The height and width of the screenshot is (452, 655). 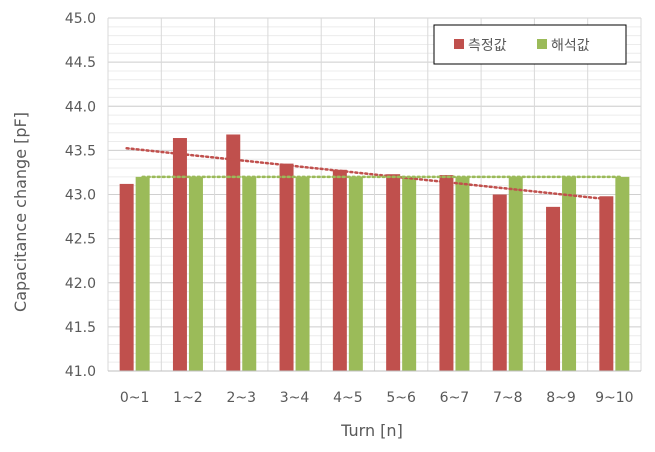 I want to click on bar-analysis-7~8, so click(x=515, y=273).